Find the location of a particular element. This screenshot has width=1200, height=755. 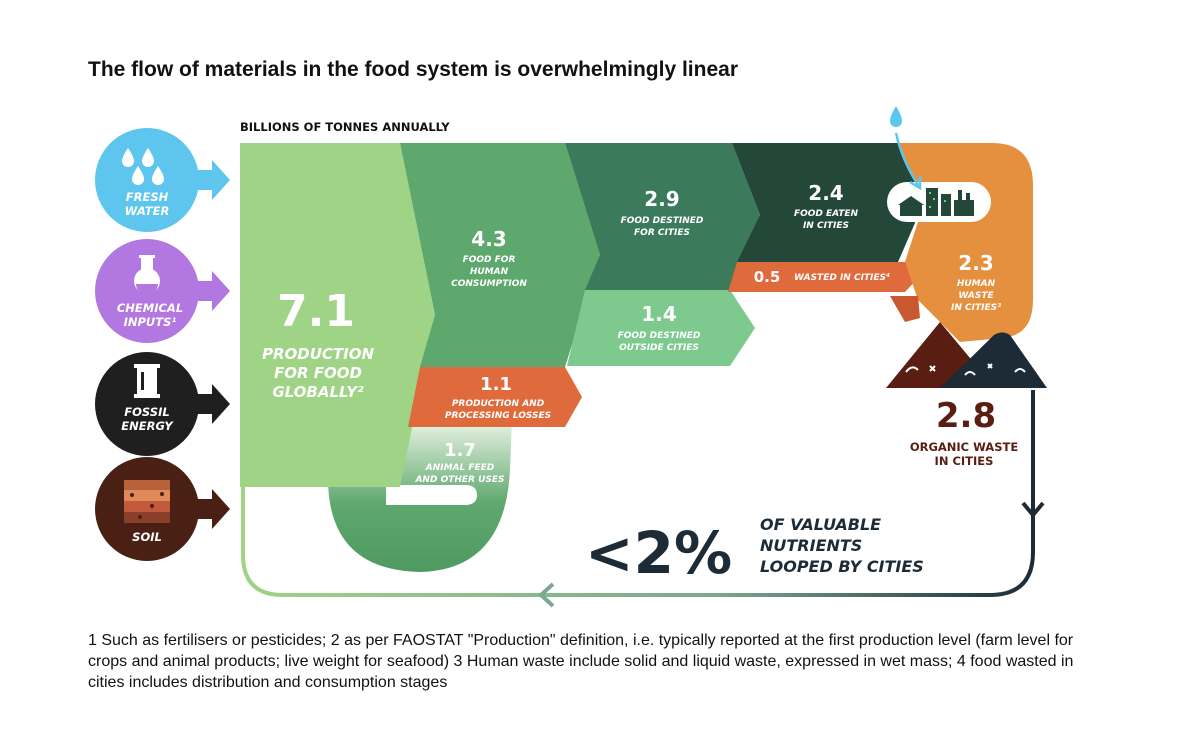

destined-cities-value: 2.9 is located at coordinates (661, 199).